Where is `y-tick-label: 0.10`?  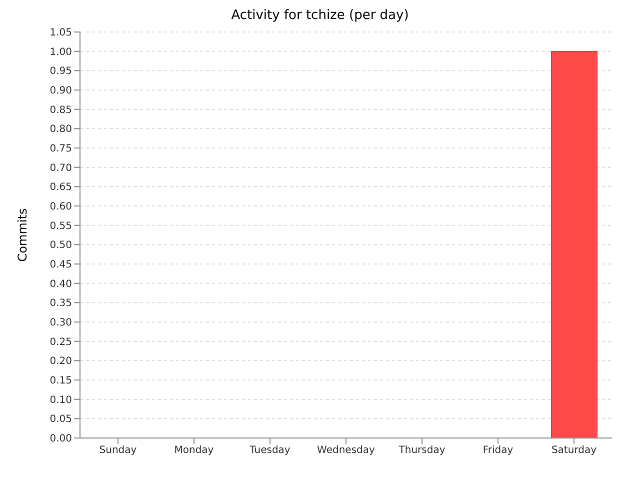
y-tick-label: 0.10 is located at coordinates (61, 400).